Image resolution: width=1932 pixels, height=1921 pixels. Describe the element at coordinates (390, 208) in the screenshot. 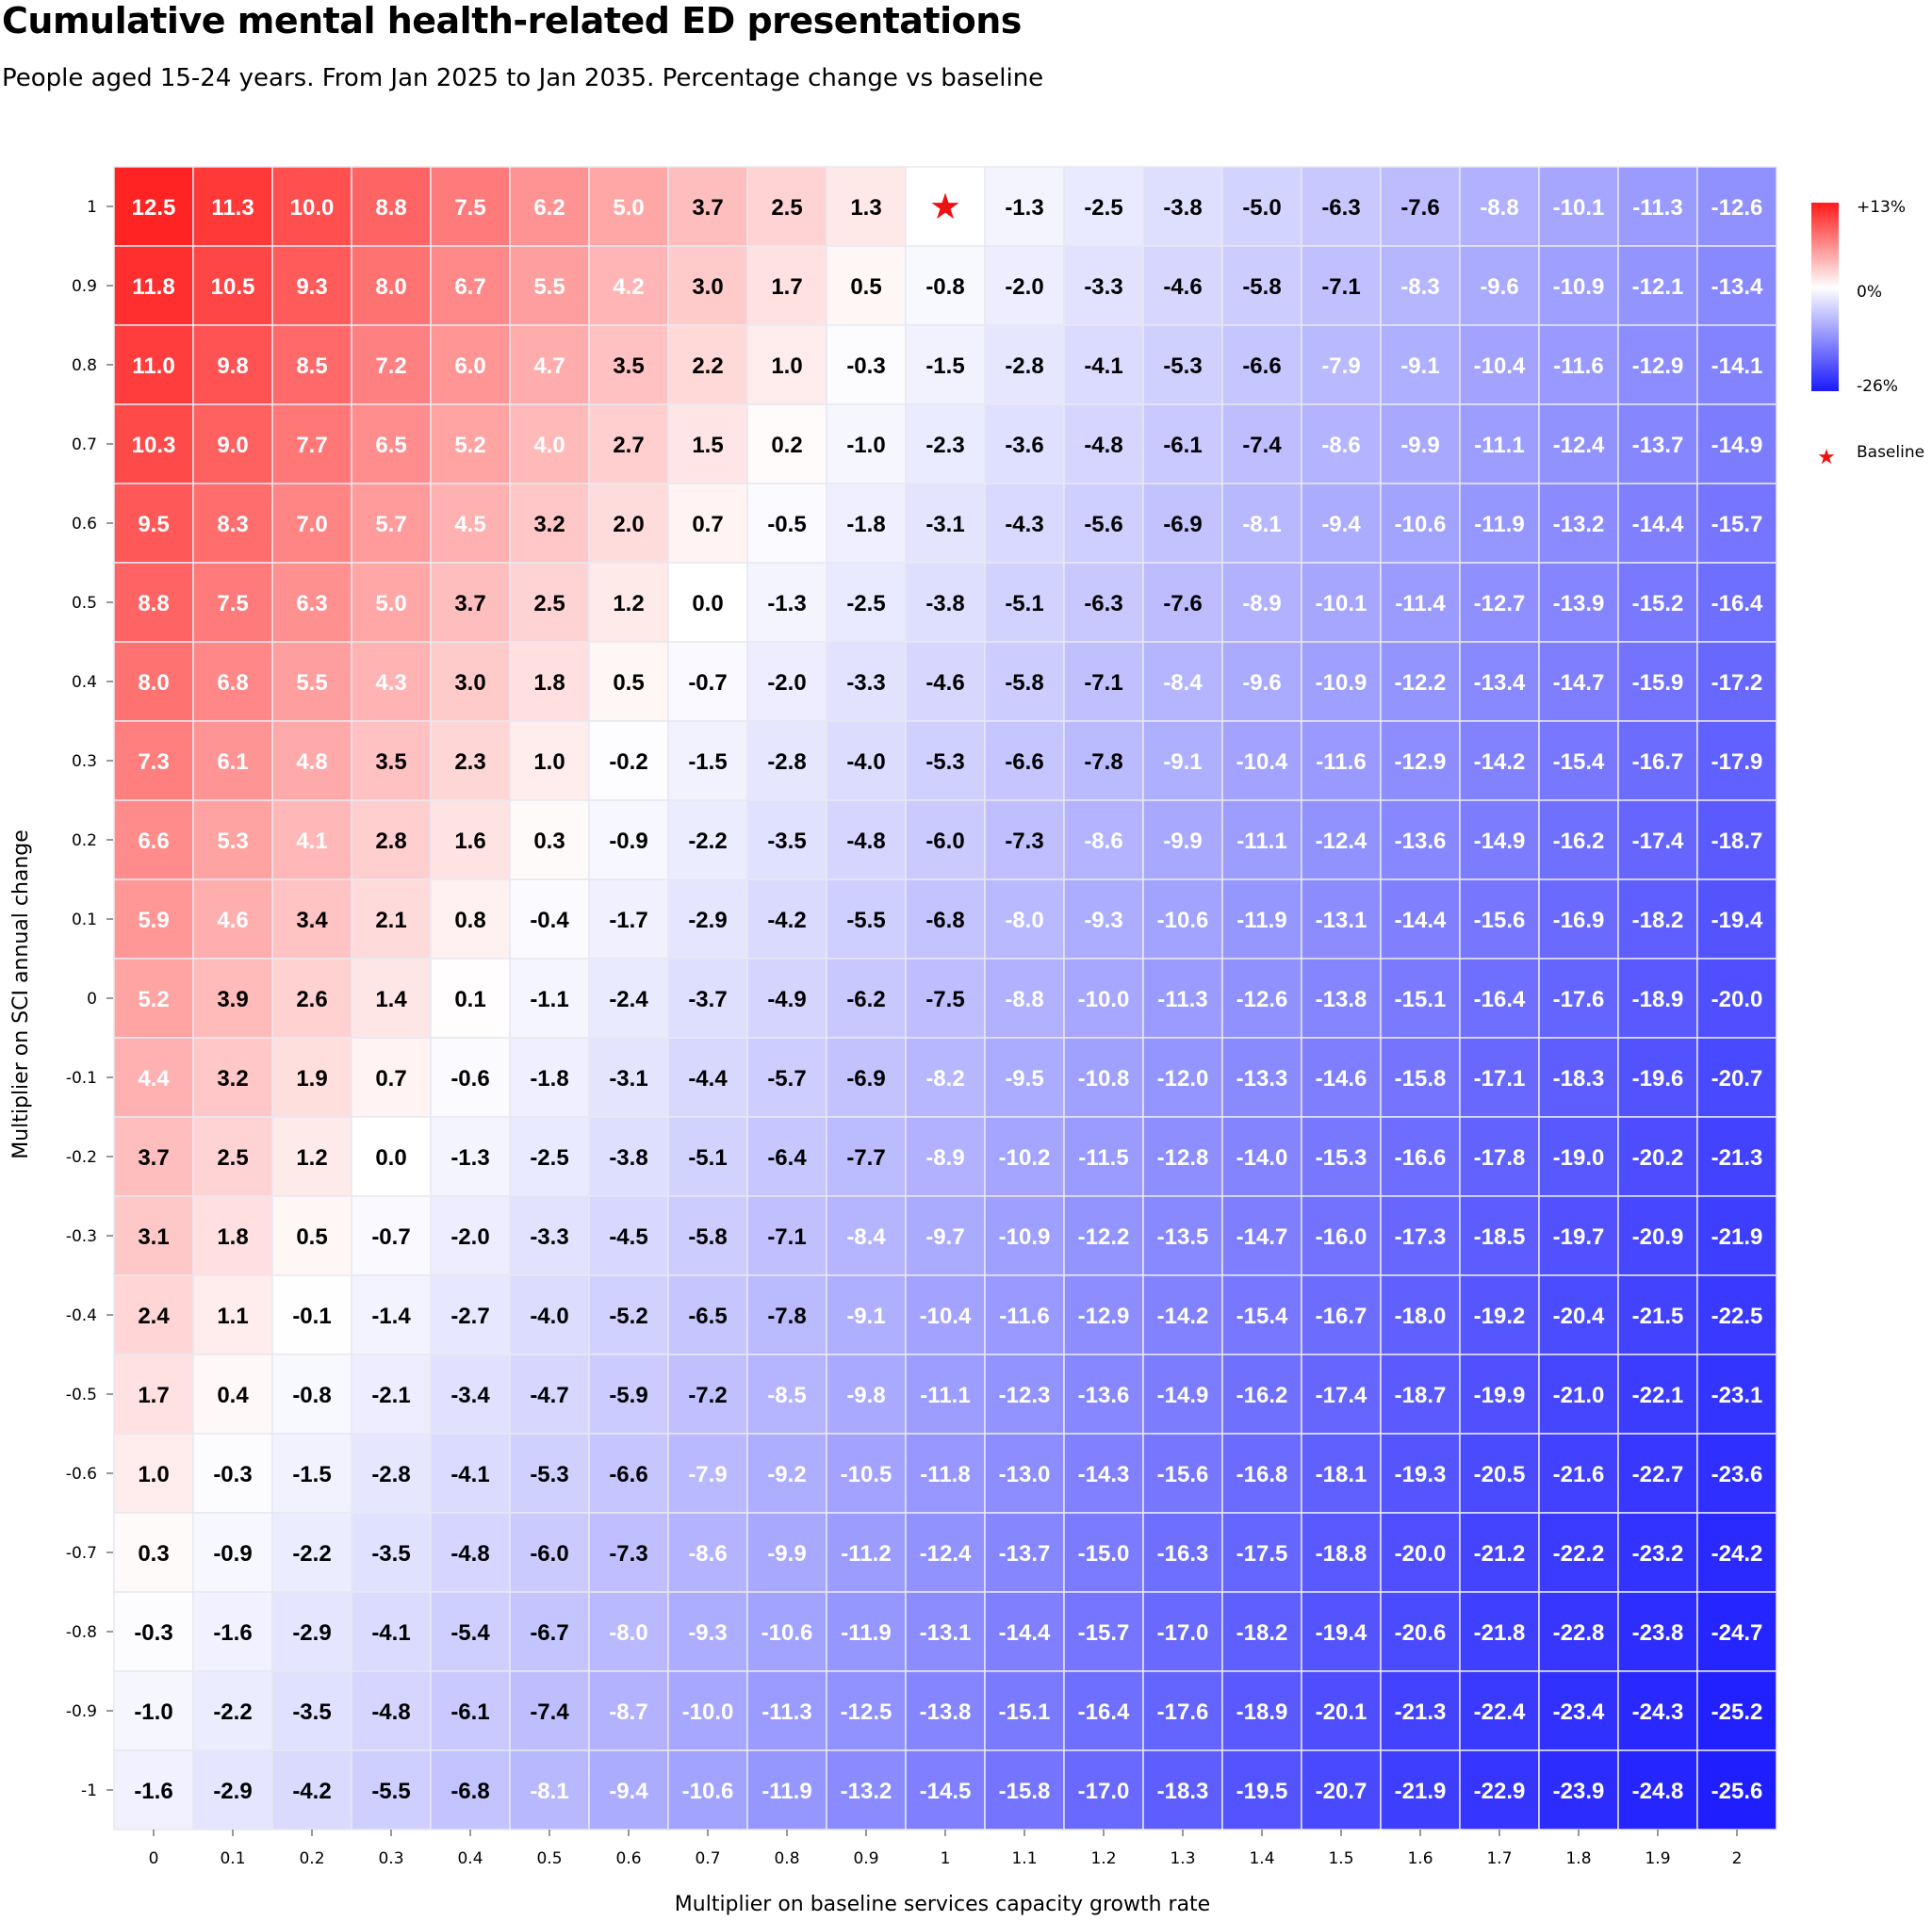

I see `cell-value-label: 8.8` at that location.